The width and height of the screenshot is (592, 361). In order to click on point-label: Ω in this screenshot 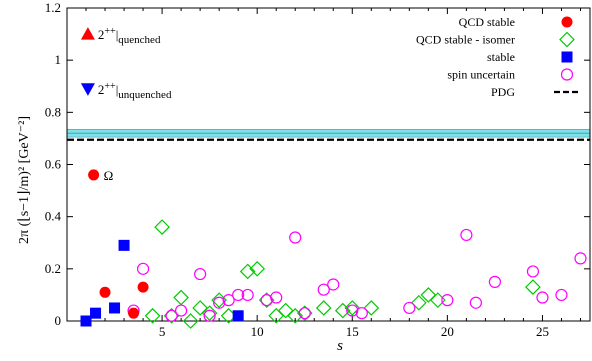, I will do `click(109, 175)`.